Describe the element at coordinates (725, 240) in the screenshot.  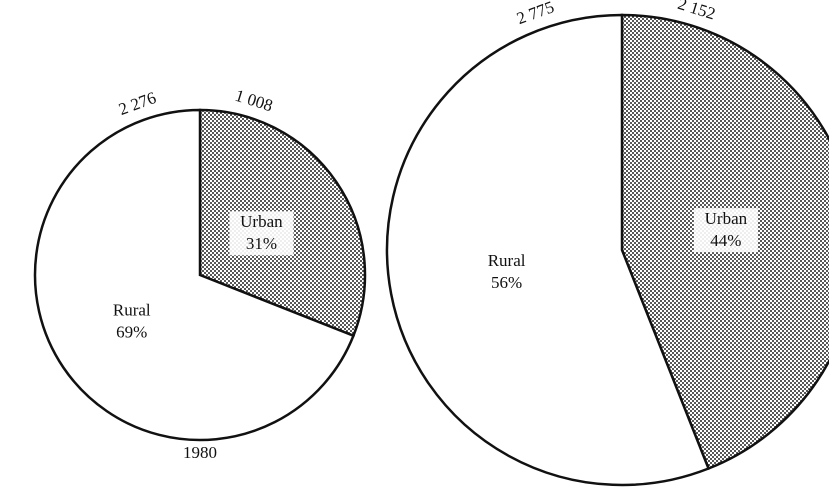
I see `value-label: 44%` at that location.